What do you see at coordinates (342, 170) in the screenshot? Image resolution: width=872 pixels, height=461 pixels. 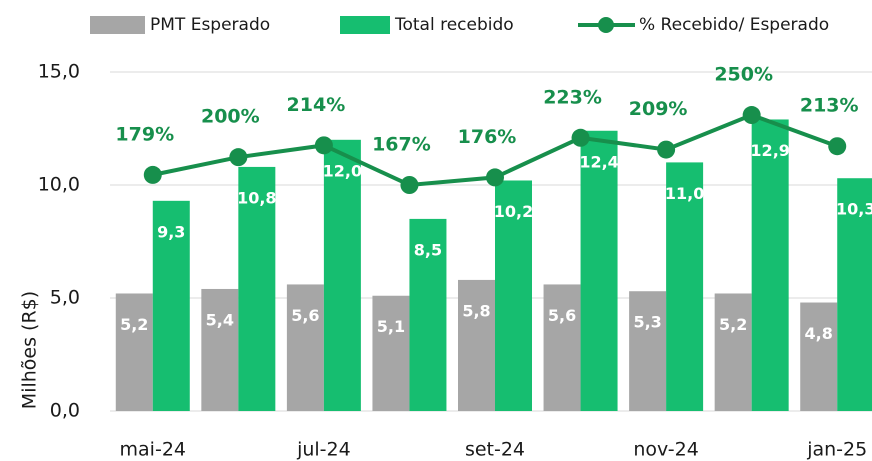 I see `data-label: 12,0` at bounding box center [342, 170].